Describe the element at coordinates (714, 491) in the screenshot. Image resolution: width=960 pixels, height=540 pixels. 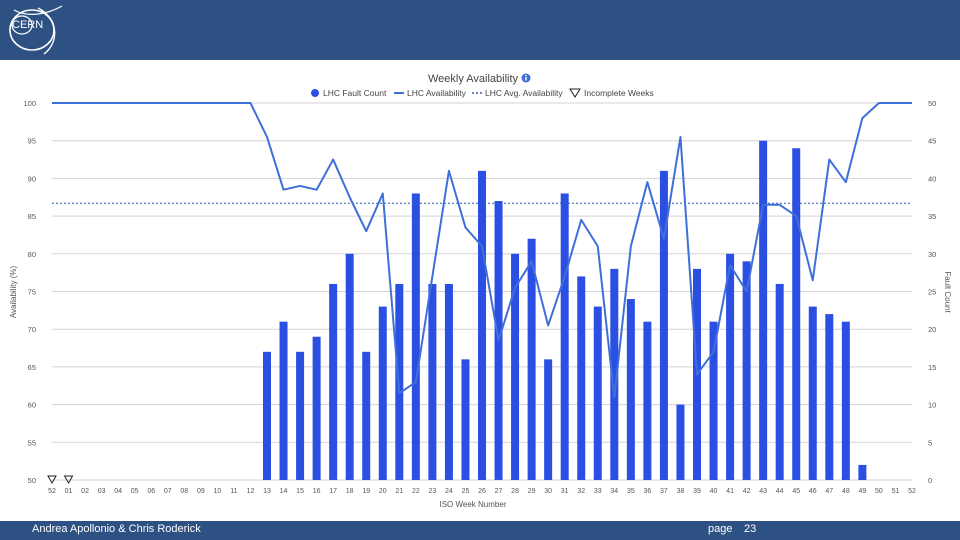
I see `x-tick-label: 40` at that location.